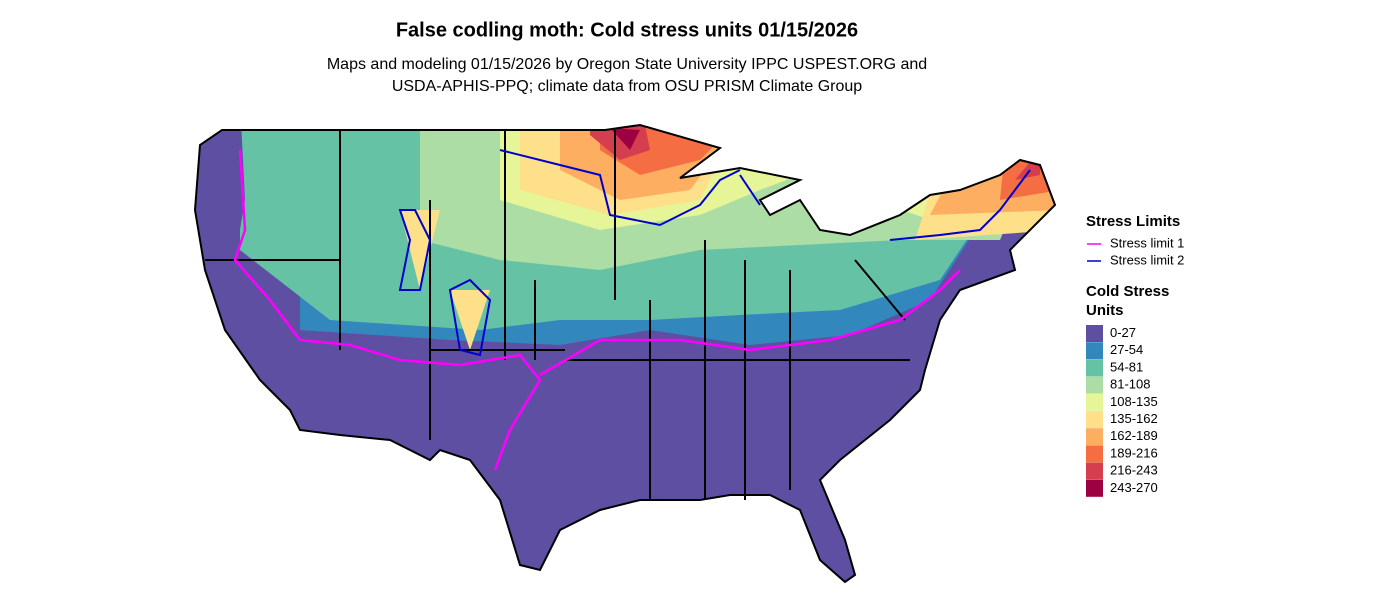  What do you see at coordinates (1134, 470) in the screenshot?
I see `legend-label: 216-243` at bounding box center [1134, 470].